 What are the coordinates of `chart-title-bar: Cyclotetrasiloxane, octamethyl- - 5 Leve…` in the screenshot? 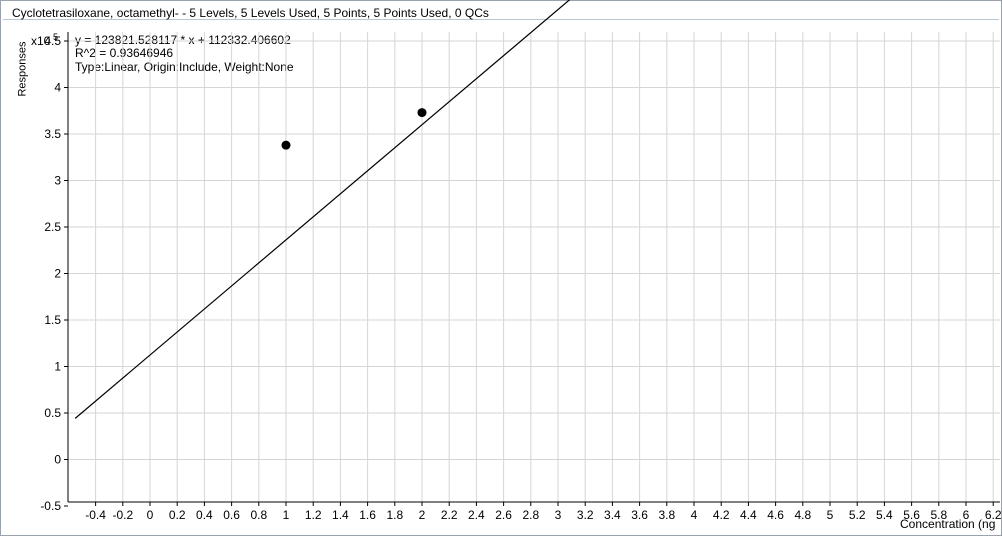 It's located at (501, 11).